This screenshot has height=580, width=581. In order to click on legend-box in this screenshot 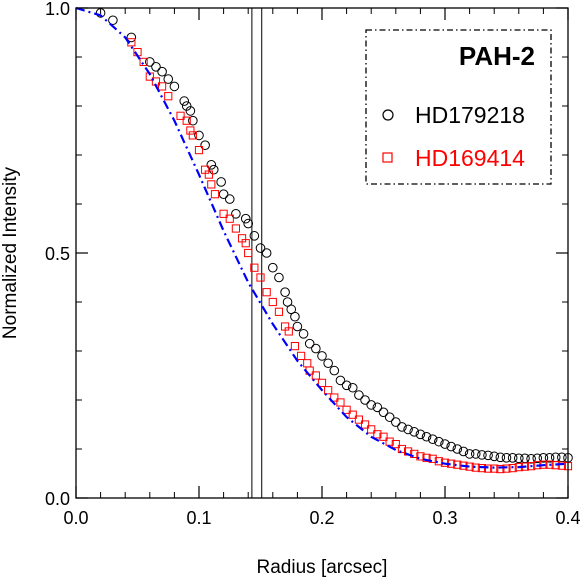, I will do `click(458, 107)`.